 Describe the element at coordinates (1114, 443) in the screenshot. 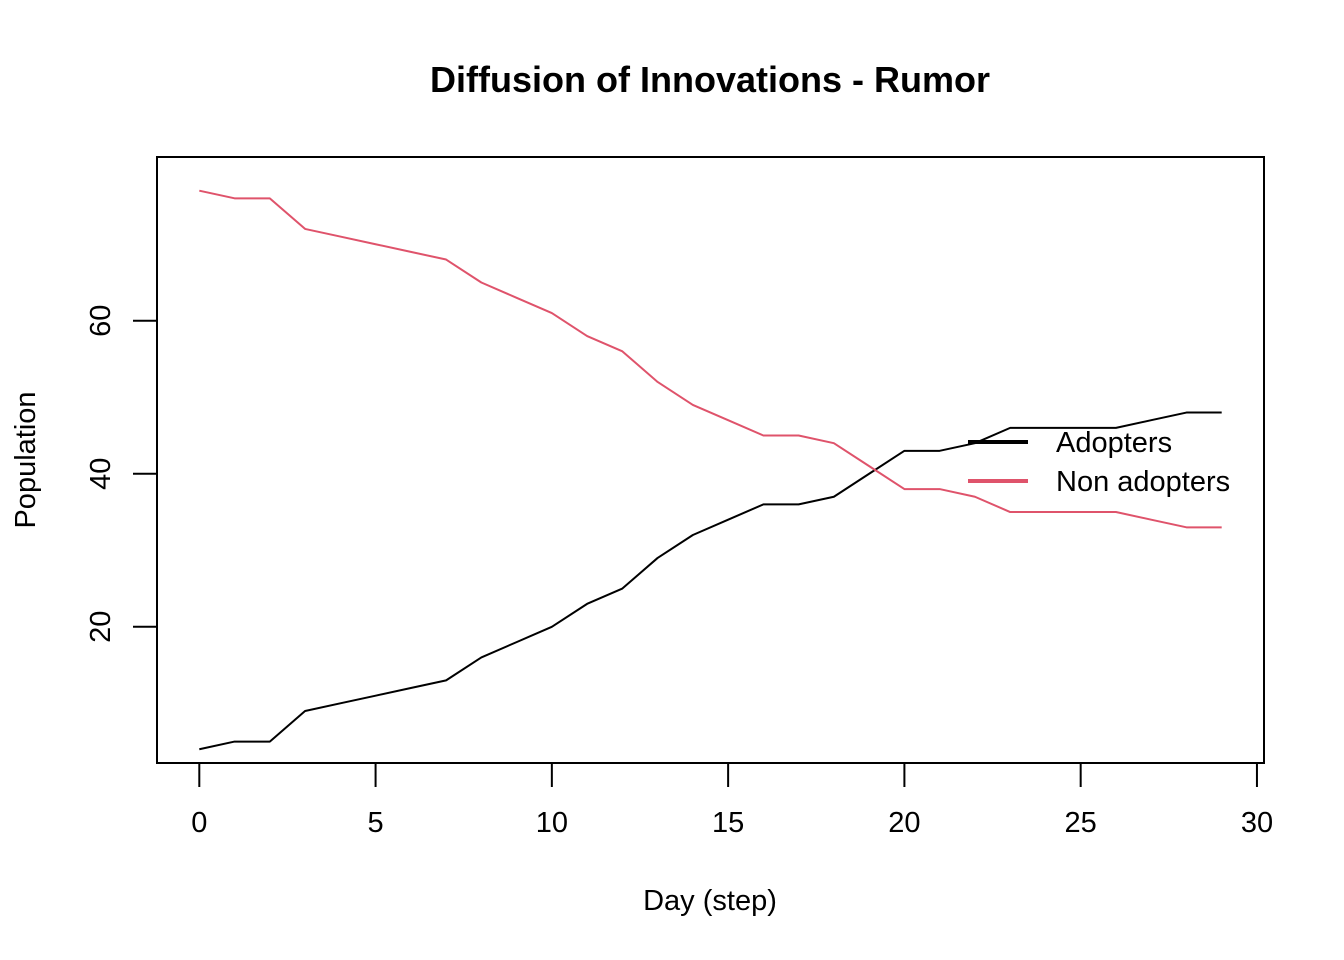

I see `legend-label-0: Adopters` at that location.